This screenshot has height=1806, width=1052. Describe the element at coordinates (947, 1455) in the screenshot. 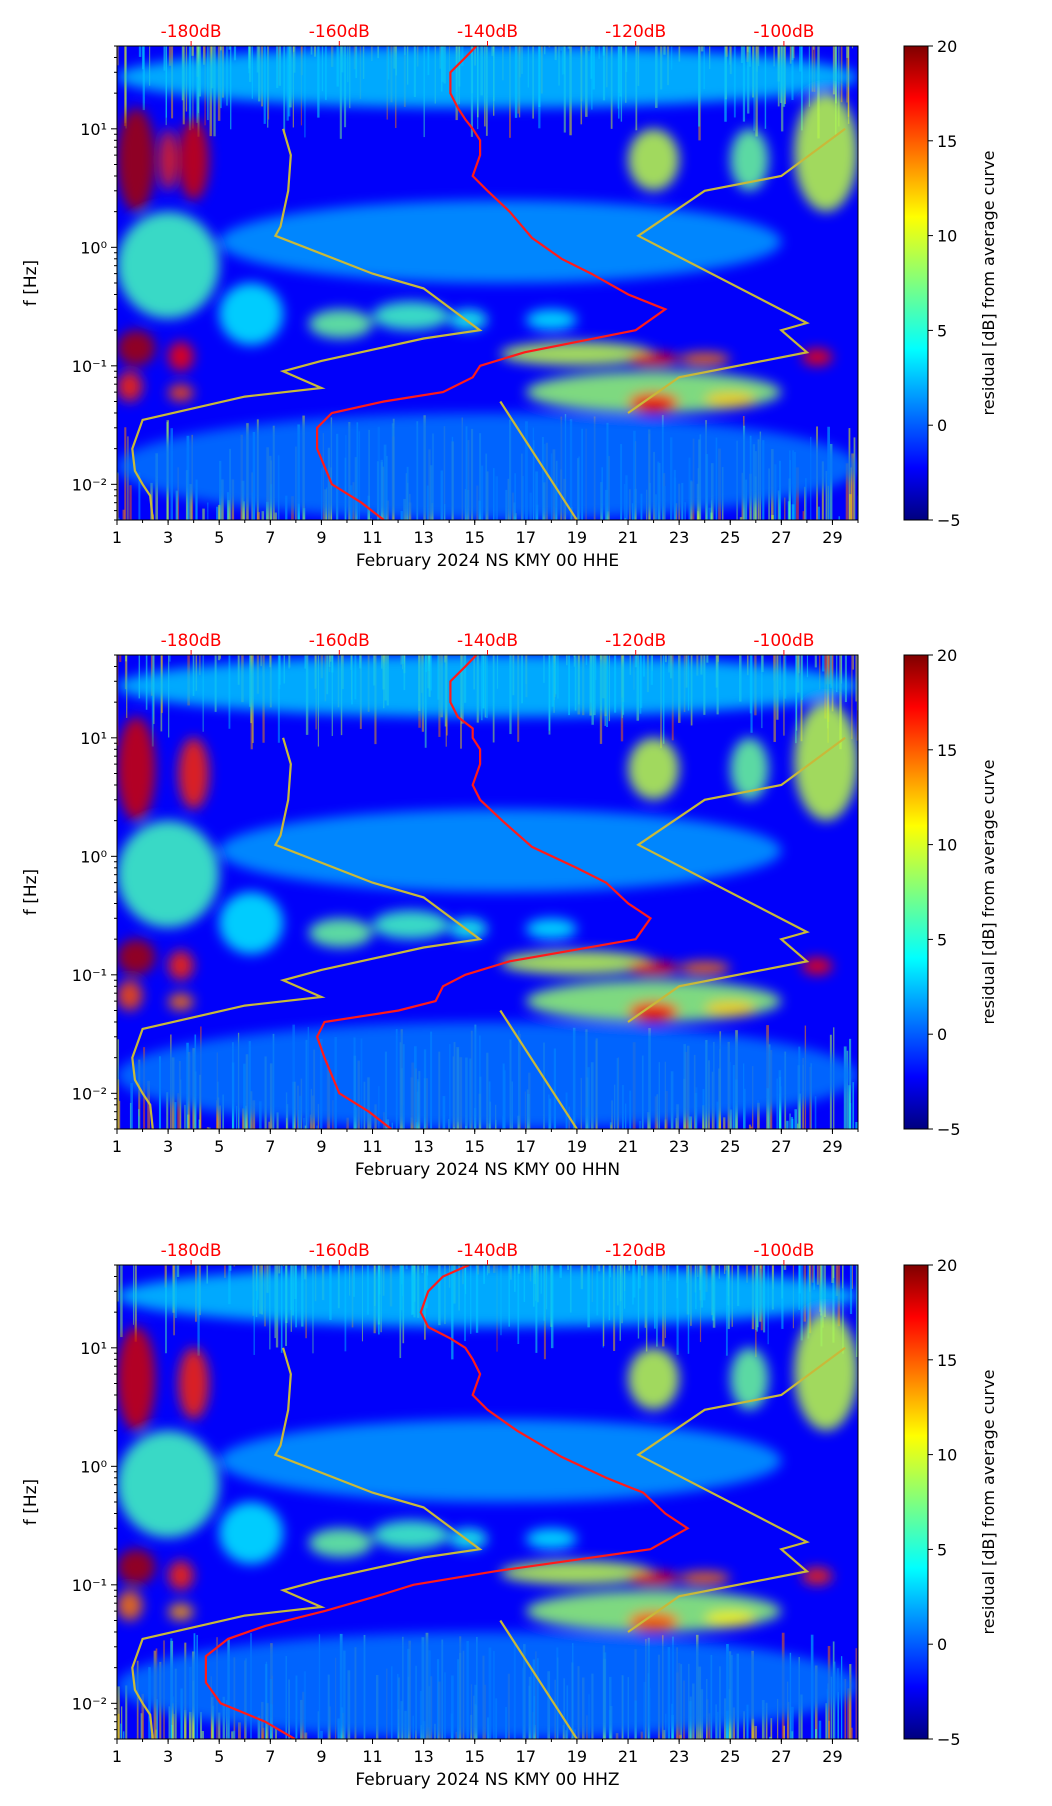

I see `colorbar-tick-label: 10` at that location.